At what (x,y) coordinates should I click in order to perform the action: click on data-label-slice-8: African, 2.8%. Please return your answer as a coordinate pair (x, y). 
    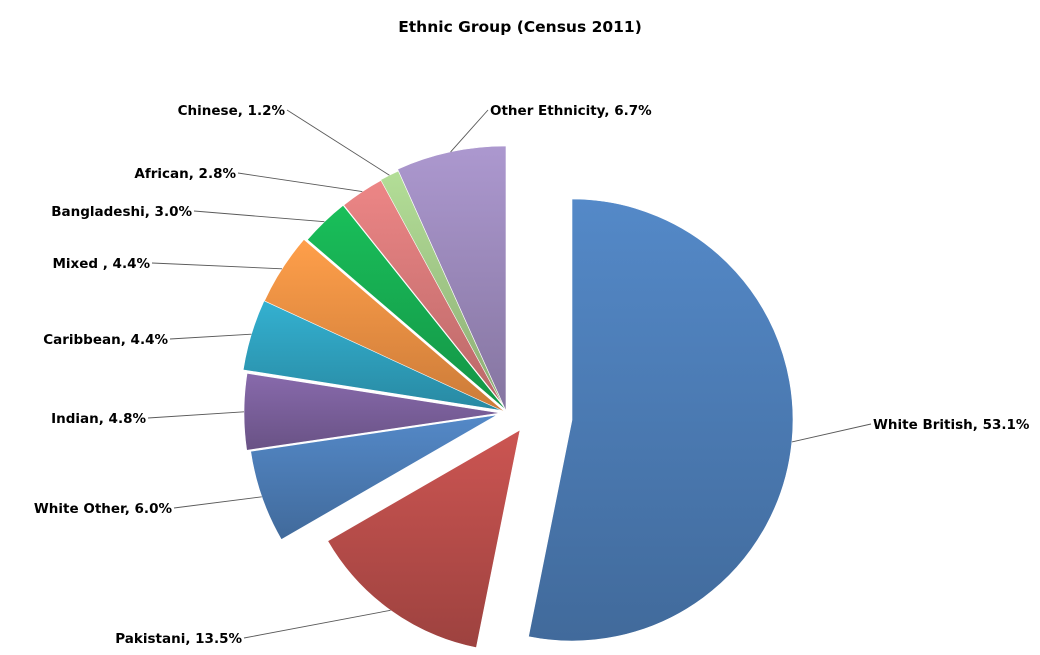
    Looking at the image, I should click on (185, 174).